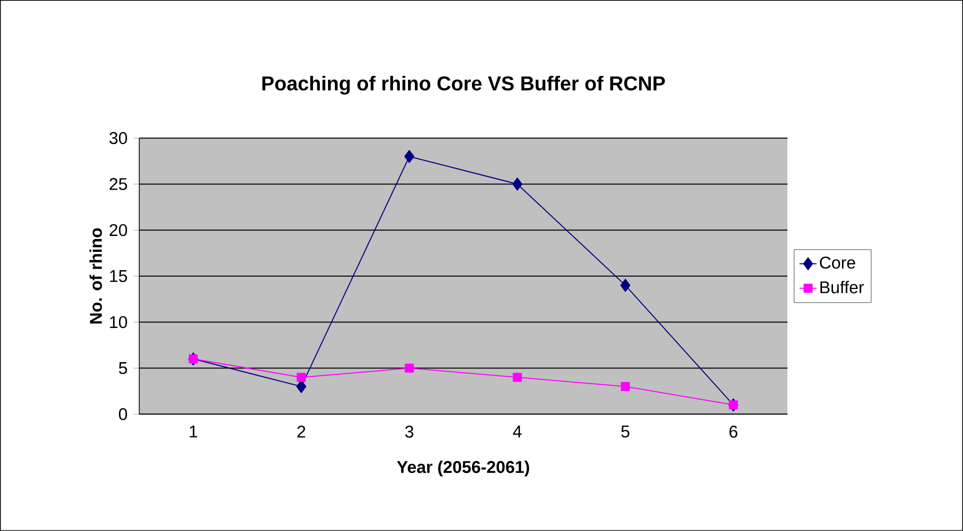  Describe the element at coordinates (118, 138) in the screenshot. I see `y-tick-label: 30` at that location.